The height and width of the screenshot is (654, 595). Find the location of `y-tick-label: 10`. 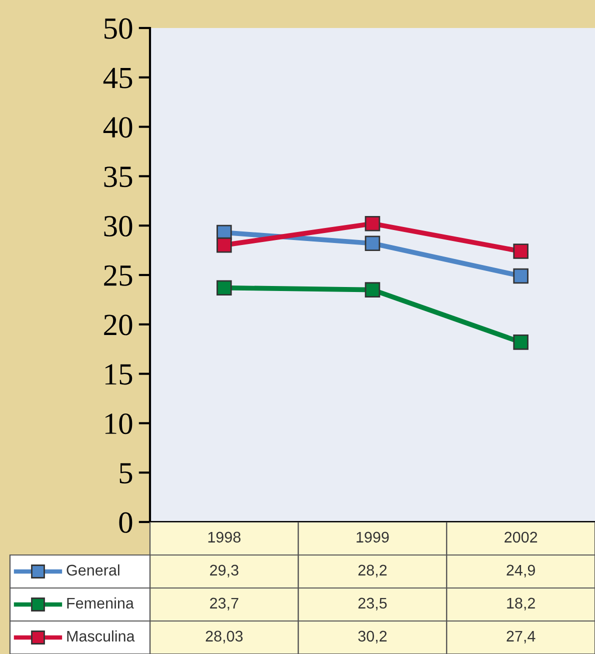

y-tick-label: 10 is located at coordinates (118, 423).